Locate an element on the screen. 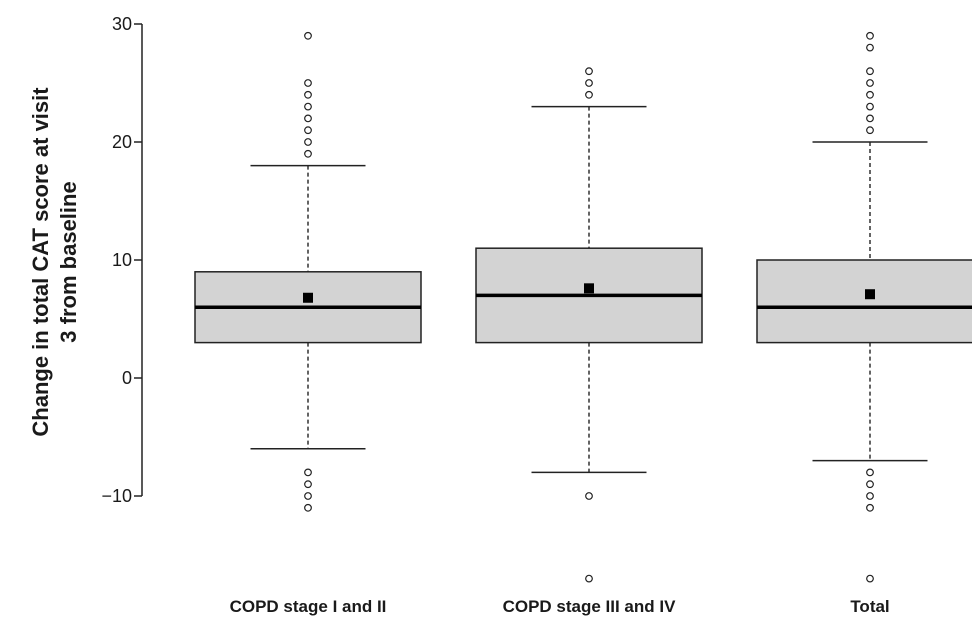 This screenshot has height=622, width=972. category-label-3: Total is located at coordinates (869, 606).